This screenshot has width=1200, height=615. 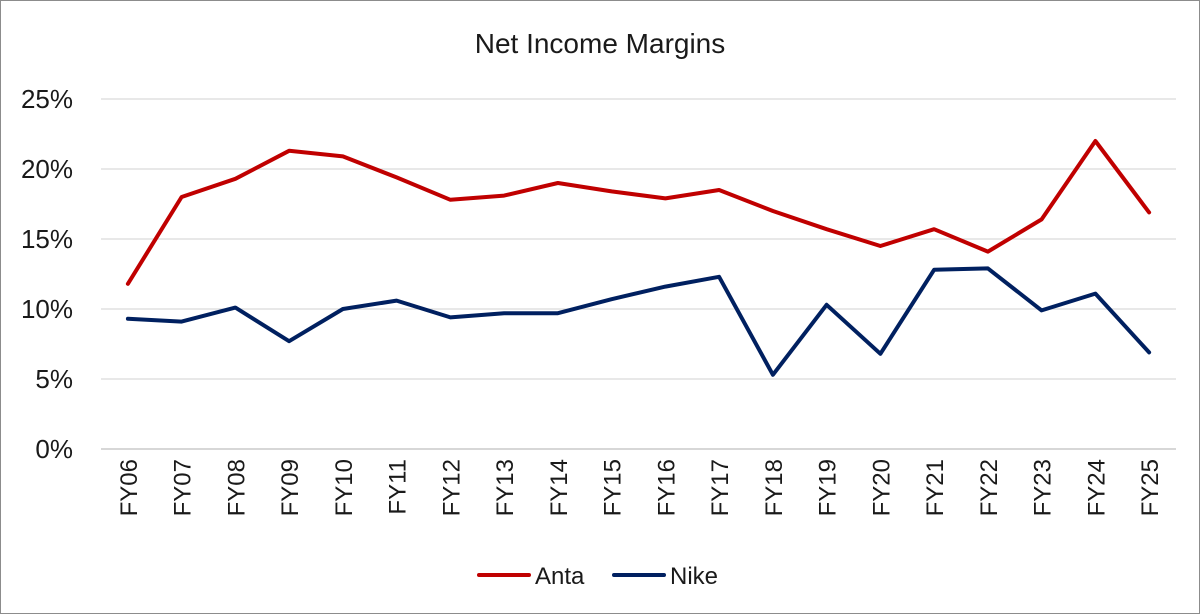 I want to click on x-tick-label: FY14, so click(x=559, y=487).